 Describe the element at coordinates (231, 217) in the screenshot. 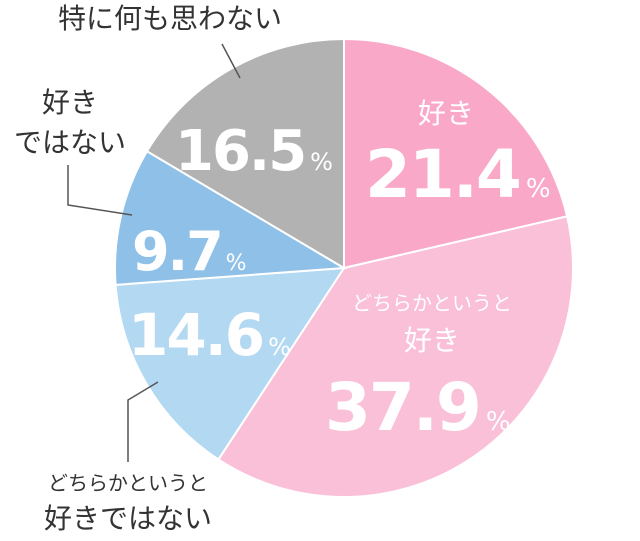

I see `slice-dislike` at that location.